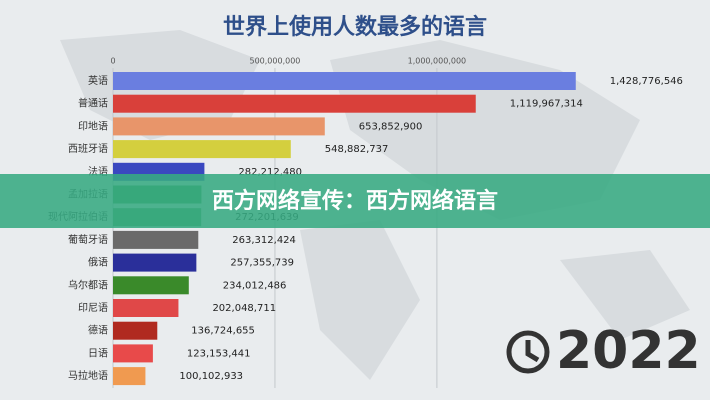 The width and height of the screenshot is (710, 400). What do you see at coordinates (98, 353) in the screenshot?
I see `y-tick-label: 日语` at bounding box center [98, 353].